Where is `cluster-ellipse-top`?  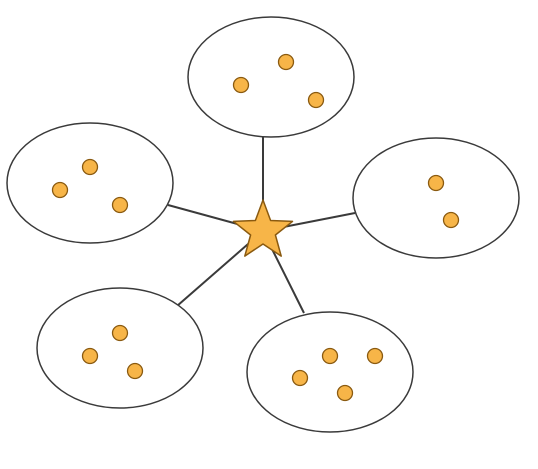 cluster-ellipse-top is located at coordinates (271, 77).